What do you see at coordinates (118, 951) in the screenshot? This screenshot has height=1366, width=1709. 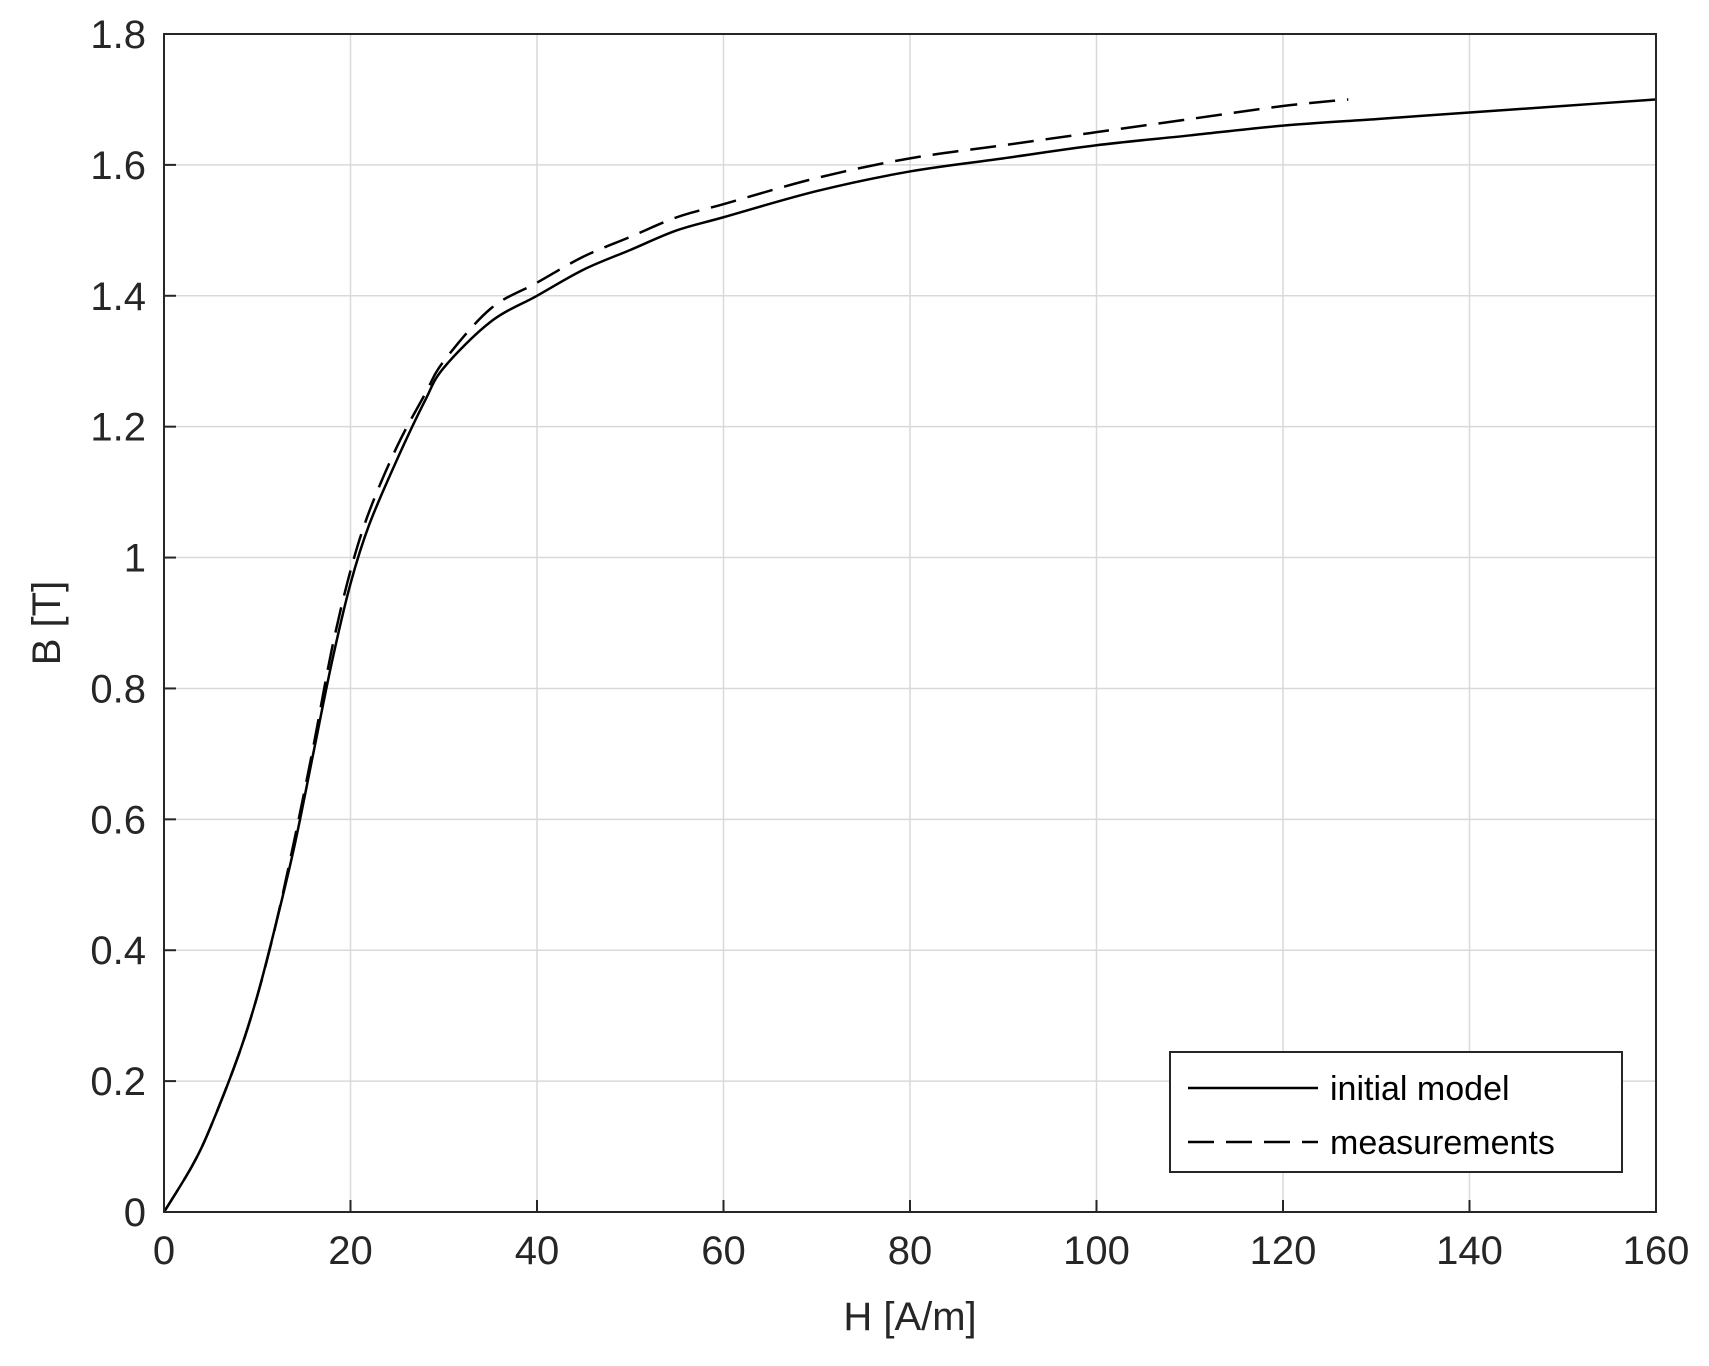 I see `y-tick-label: 0.4` at bounding box center [118, 951].